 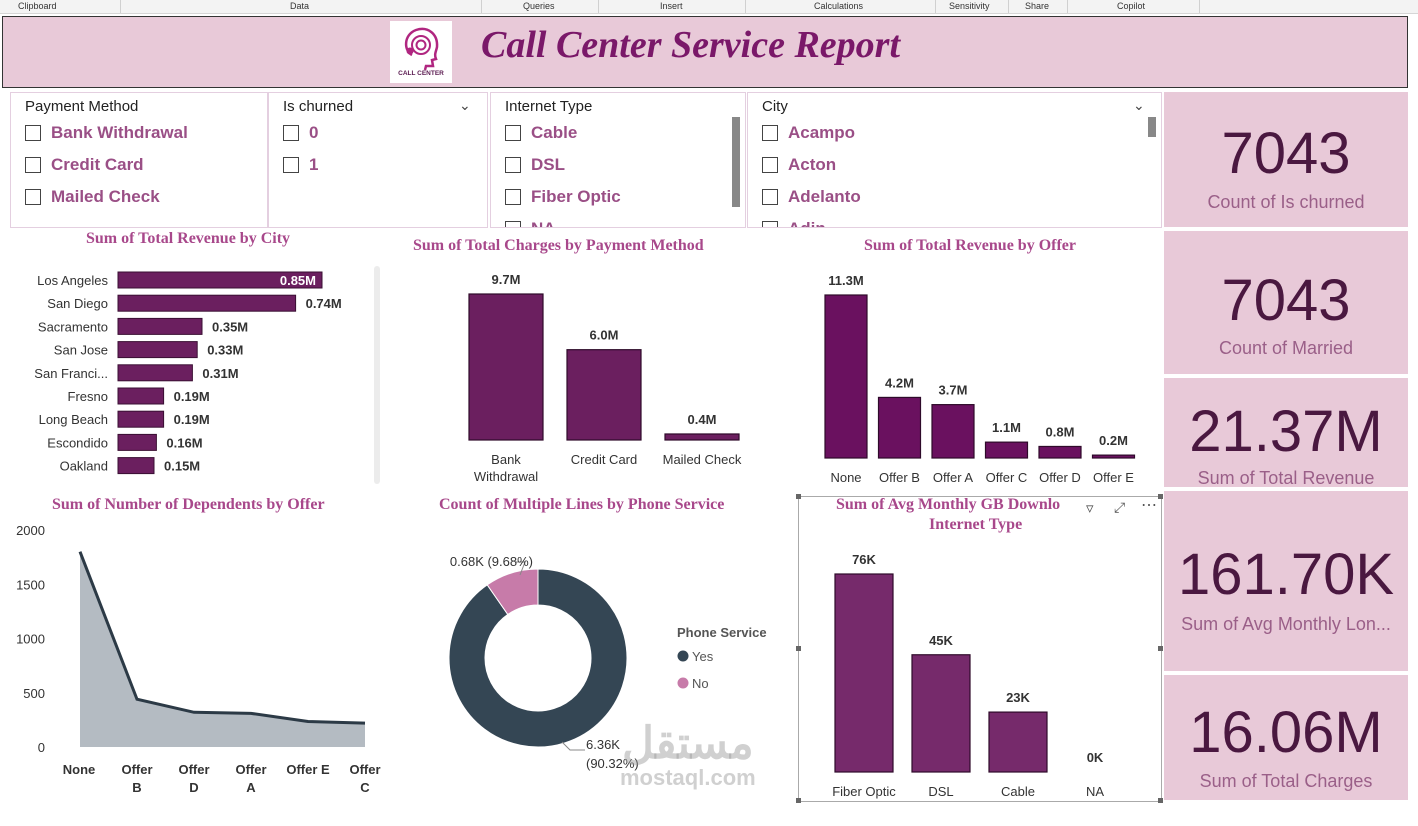 I want to click on focus-mode-icon: ⤢, so click(x=1120, y=507).